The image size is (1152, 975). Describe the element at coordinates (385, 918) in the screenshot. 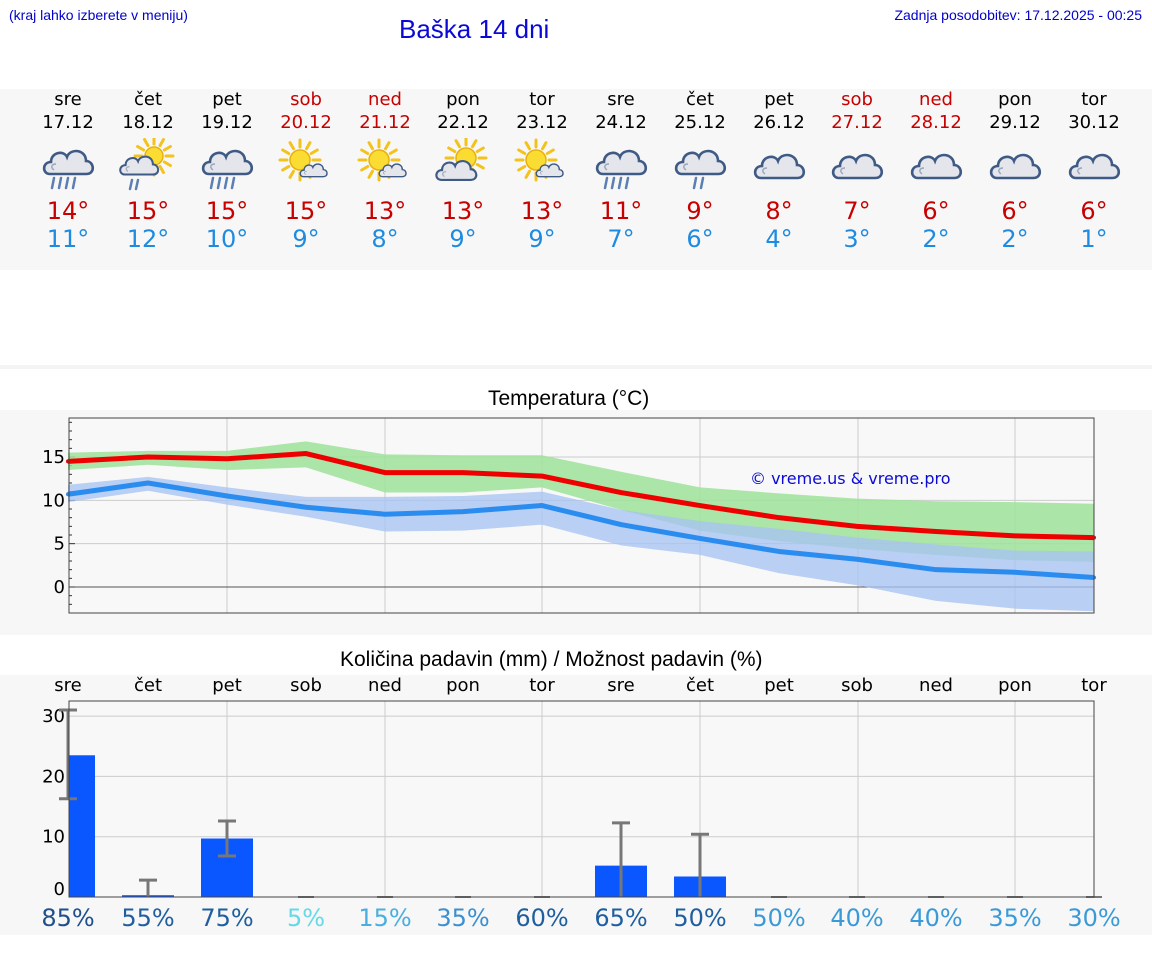

I see `precip-probability: 15%` at that location.